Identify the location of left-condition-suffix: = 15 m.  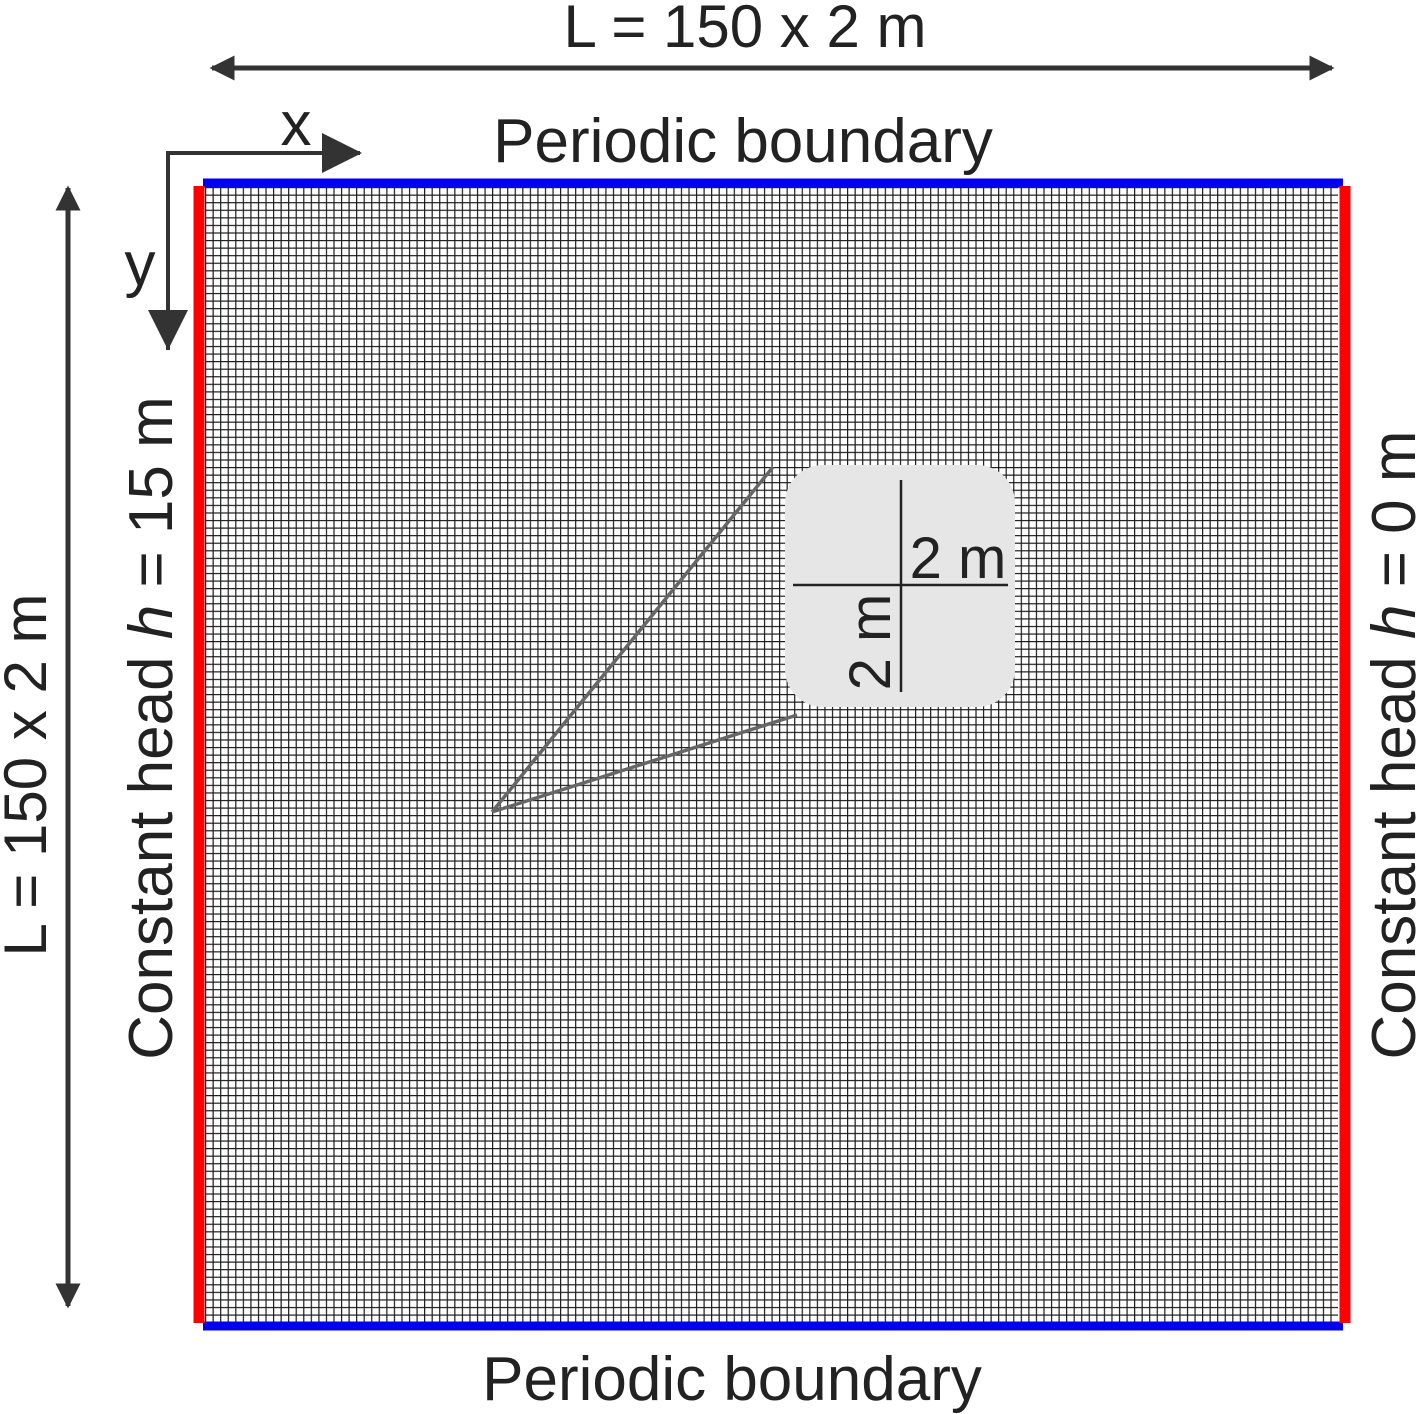
(151, 500).